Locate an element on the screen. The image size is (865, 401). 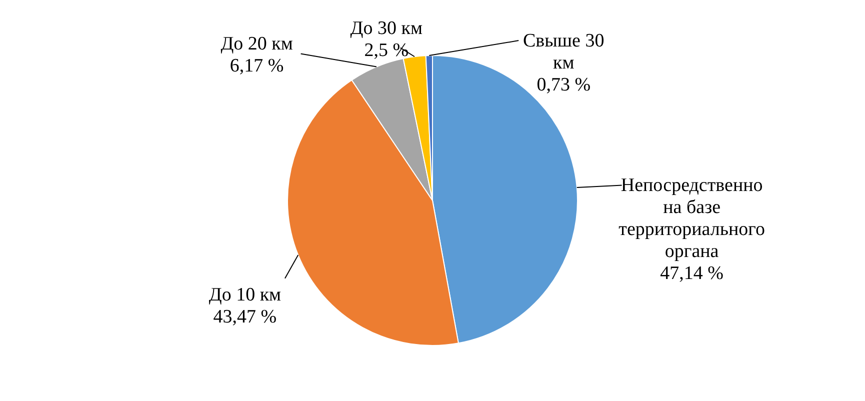
data-label: 2,5 % is located at coordinates (386, 50).